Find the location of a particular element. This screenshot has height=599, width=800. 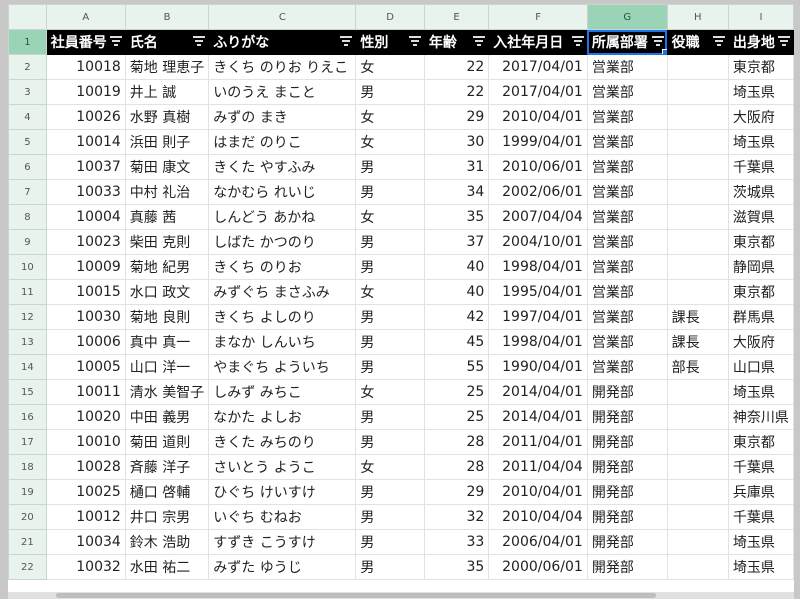

select-all-corner is located at coordinates (27, 17).